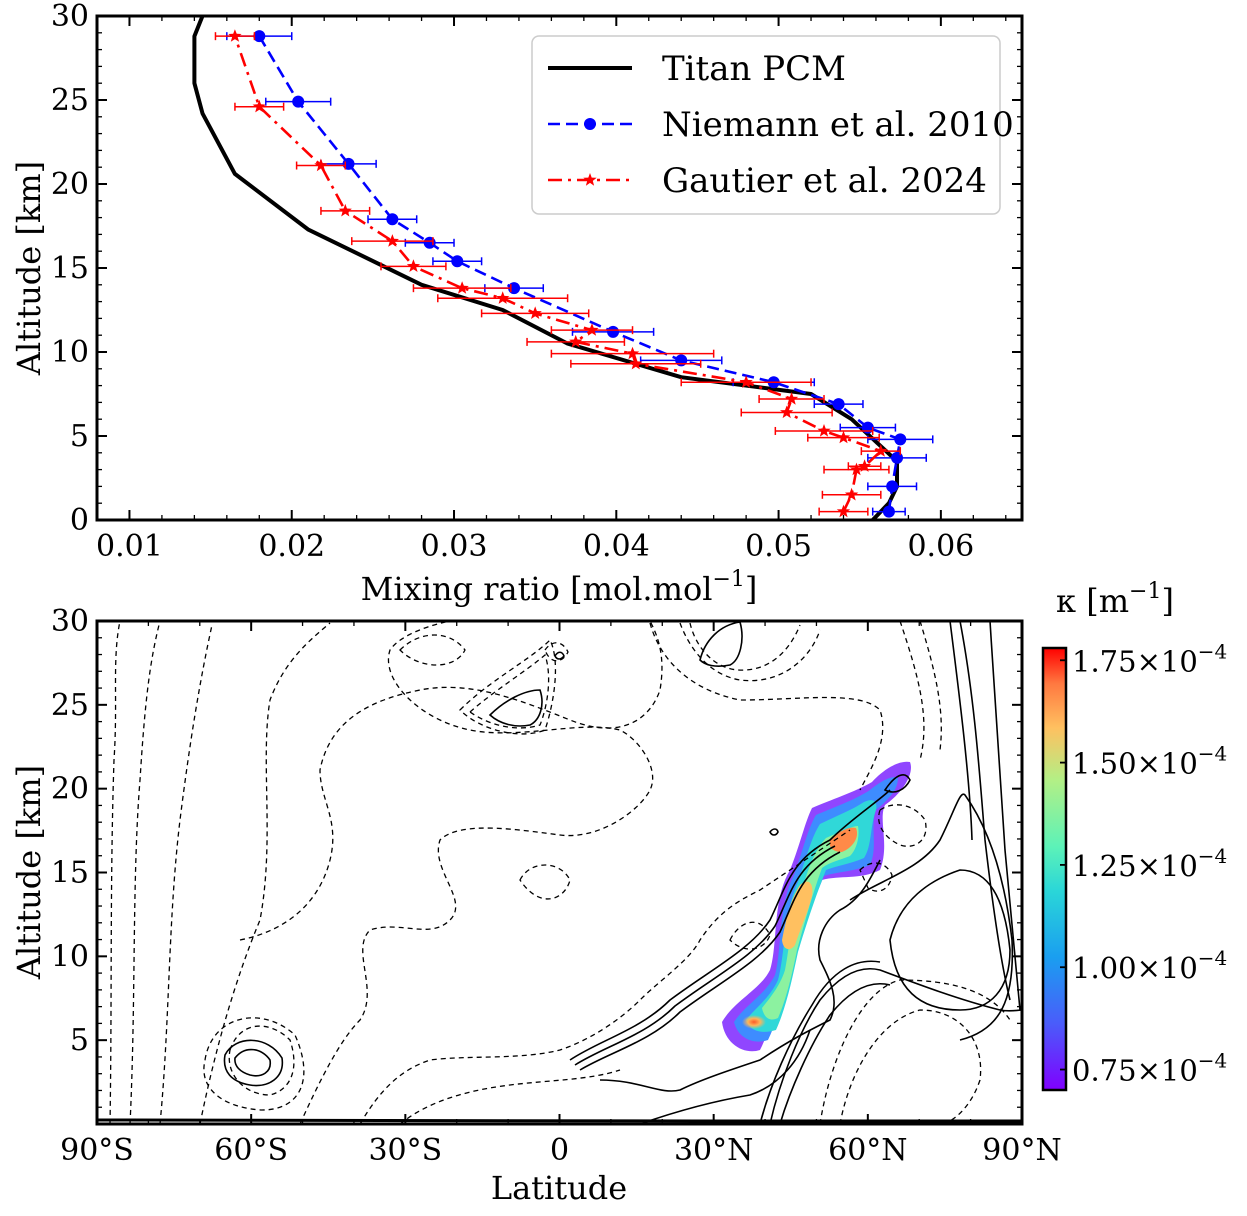  I want to click on extinction-colored-region, so click(816, 906).